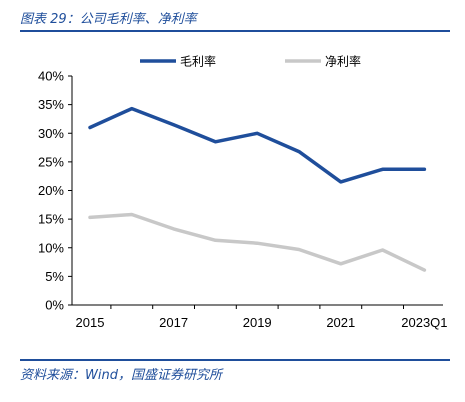 The height and width of the screenshot is (402, 465). What do you see at coordinates (108, 19) in the screenshot?
I see `chart-title: 图表 29：公司毛利率、净利率` at bounding box center [108, 19].